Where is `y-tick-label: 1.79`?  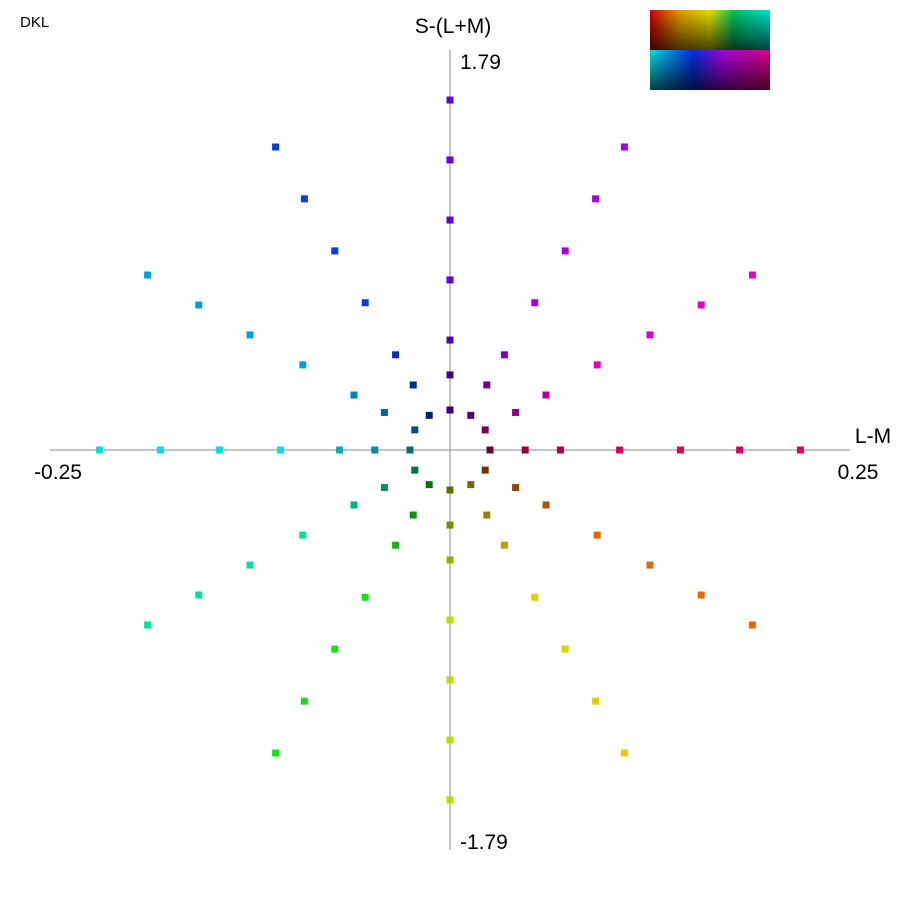
y-tick-label: 1.79 is located at coordinates (480, 62).